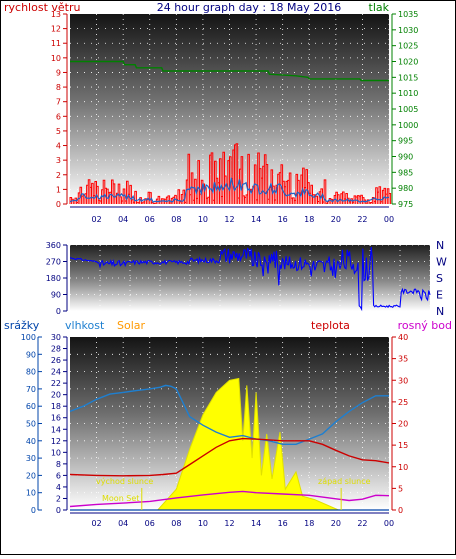 The height and width of the screenshot is (559, 456). What do you see at coordinates (56, 372) in the screenshot?
I see `humidity-axis-tick-label: 24` at bounding box center [56, 372].